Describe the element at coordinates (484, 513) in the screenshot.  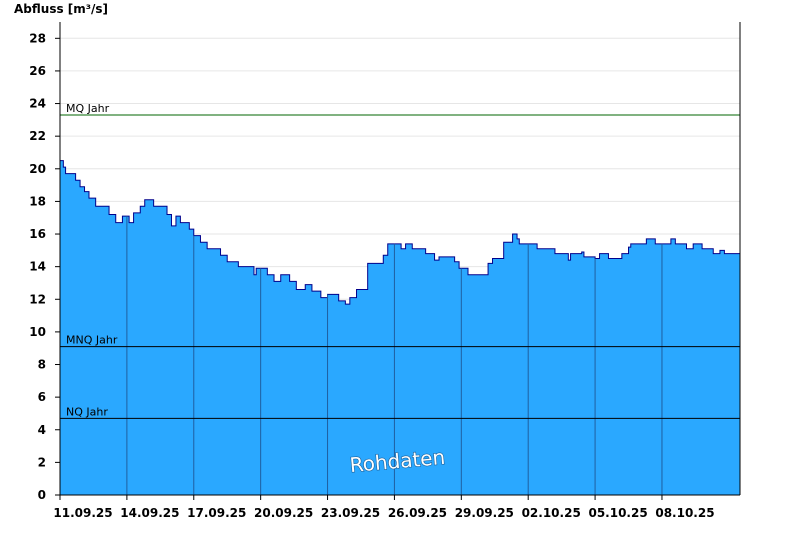
I see `x-tick-label: 29.09.25` at that location.